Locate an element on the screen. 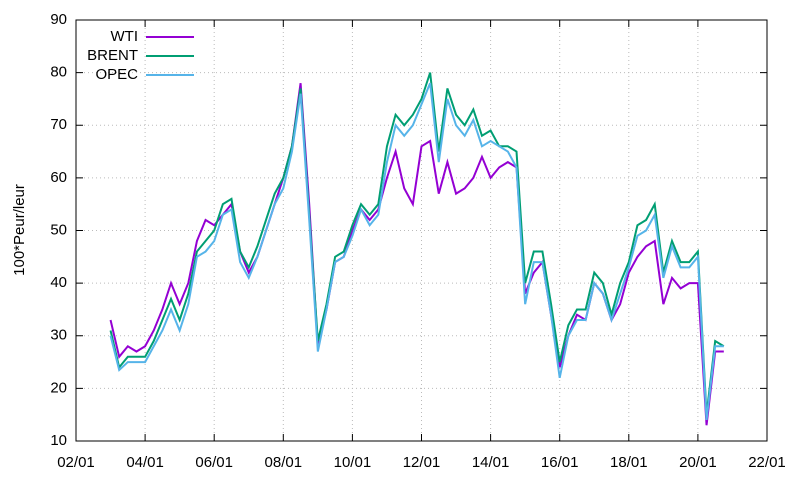  x-tick-label: 10/01 is located at coordinates (353, 462).